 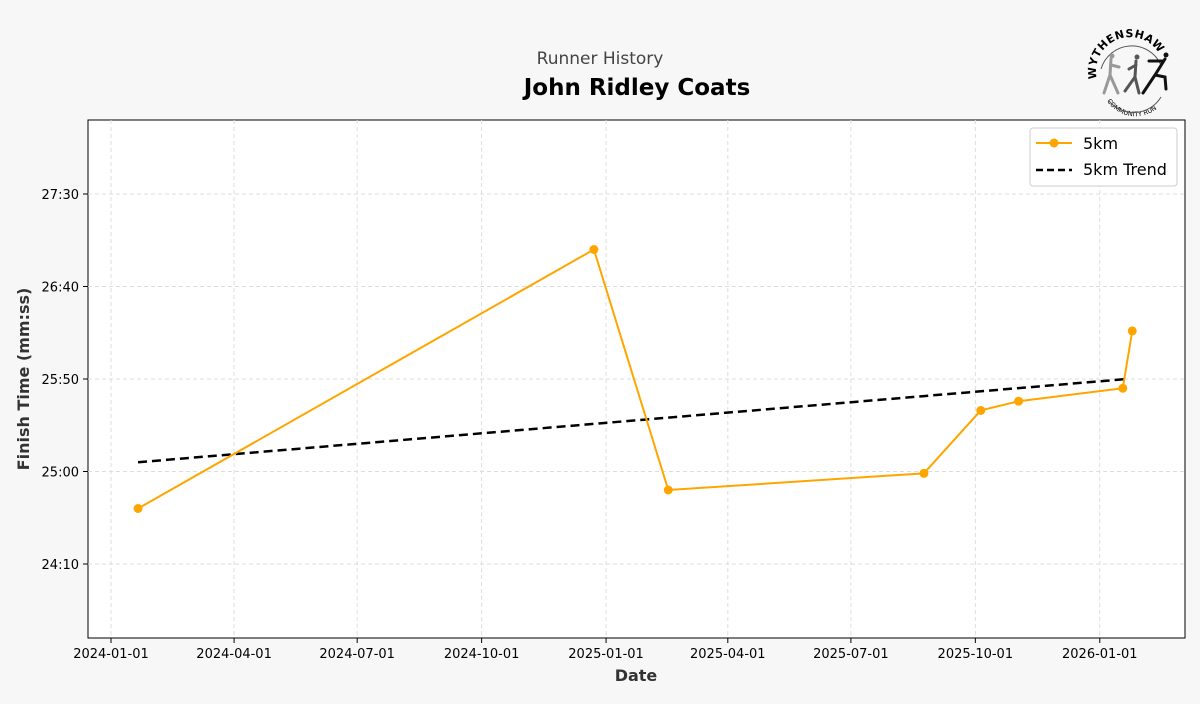 I want to click on y-tick-label: 26:40, so click(x=60, y=288).